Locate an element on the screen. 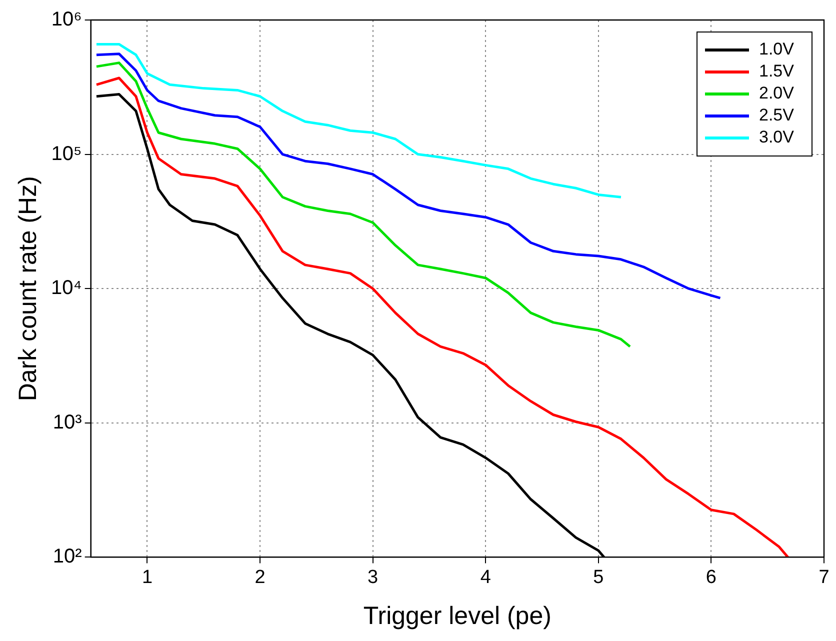 The width and height of the screenshot is (836, 641). y-tick-label: 10⁶ is located at coordinates (66, 19).